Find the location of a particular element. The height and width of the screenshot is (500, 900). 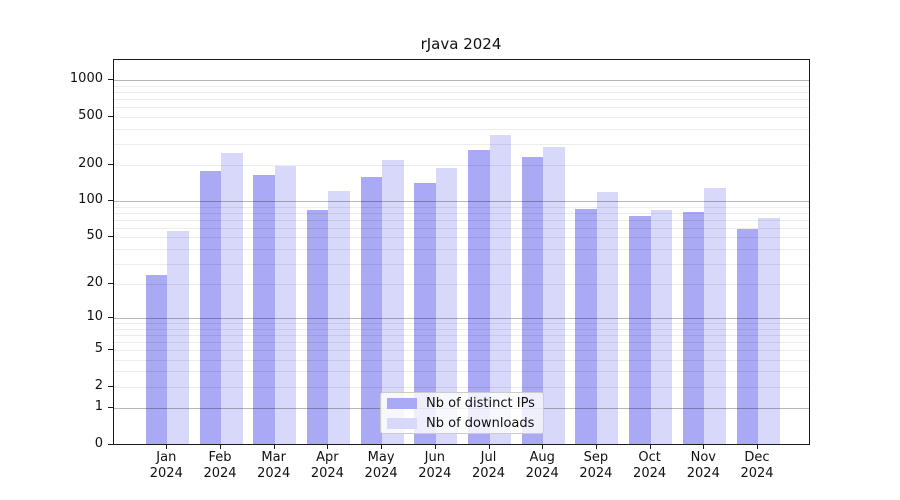

chart-title: rJava 2024 is located at coordinates (461, 44).